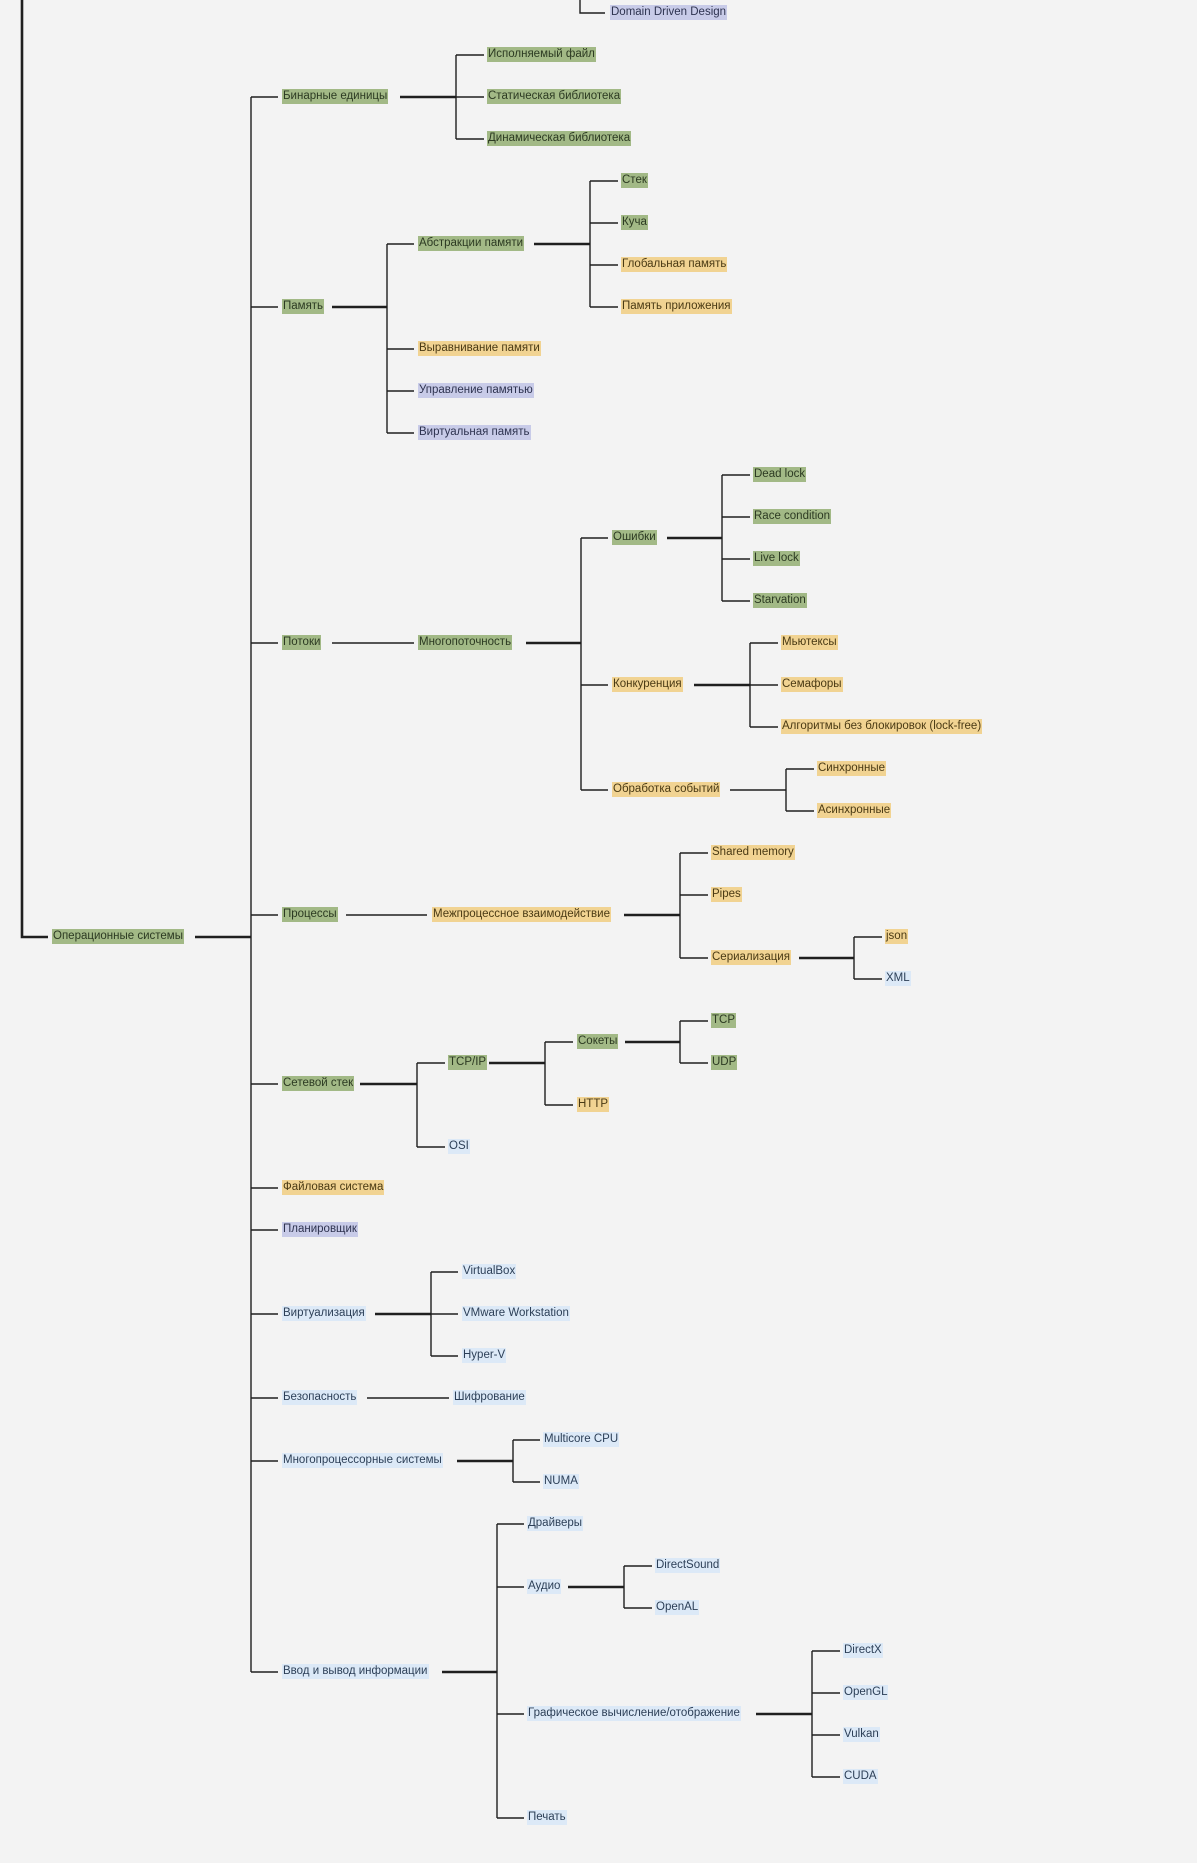 Image resolution: width=1197 pixels, height=1863 pixels. I want to click on node-binary-units: Бинарные единицы, so click(335, 96).